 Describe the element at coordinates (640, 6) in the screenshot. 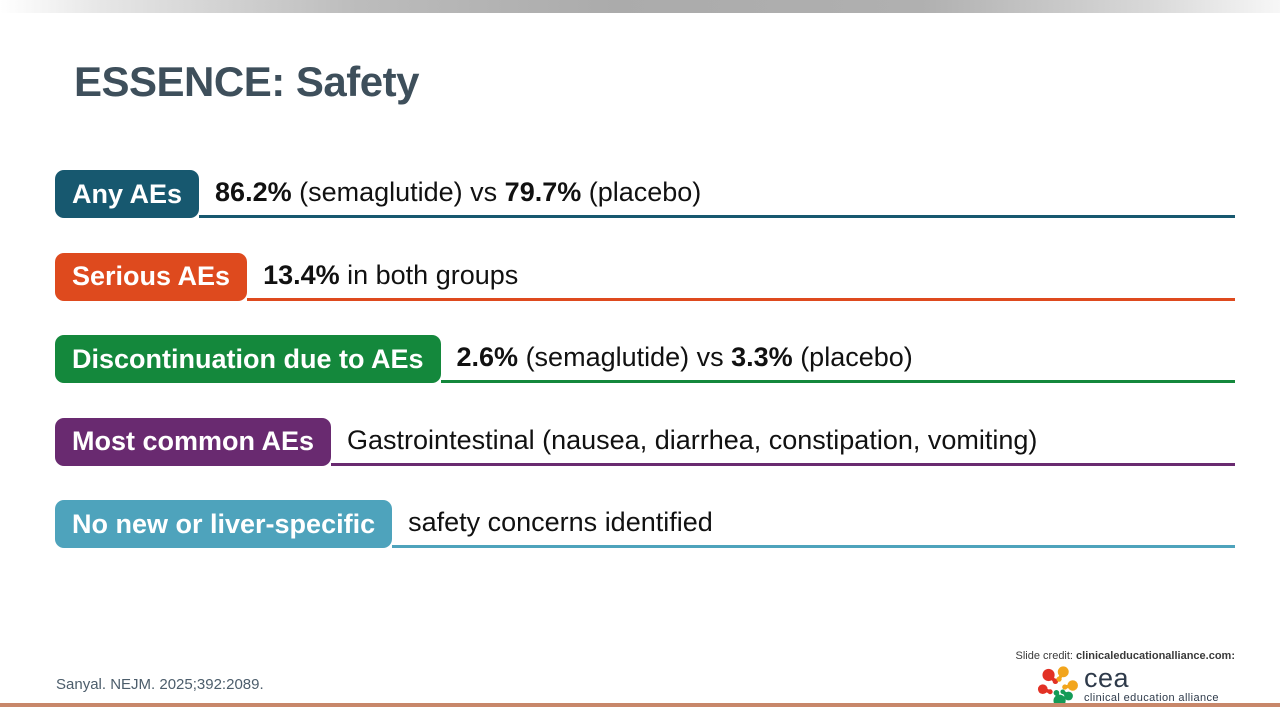

I see `top-gradient-bar` at that location.